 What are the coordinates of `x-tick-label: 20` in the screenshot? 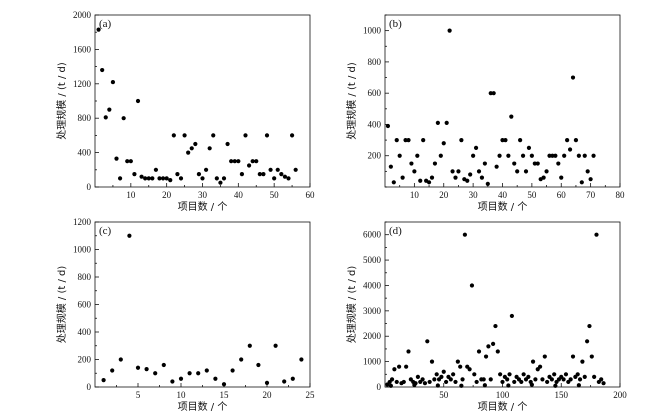 It's located at (444, 195).